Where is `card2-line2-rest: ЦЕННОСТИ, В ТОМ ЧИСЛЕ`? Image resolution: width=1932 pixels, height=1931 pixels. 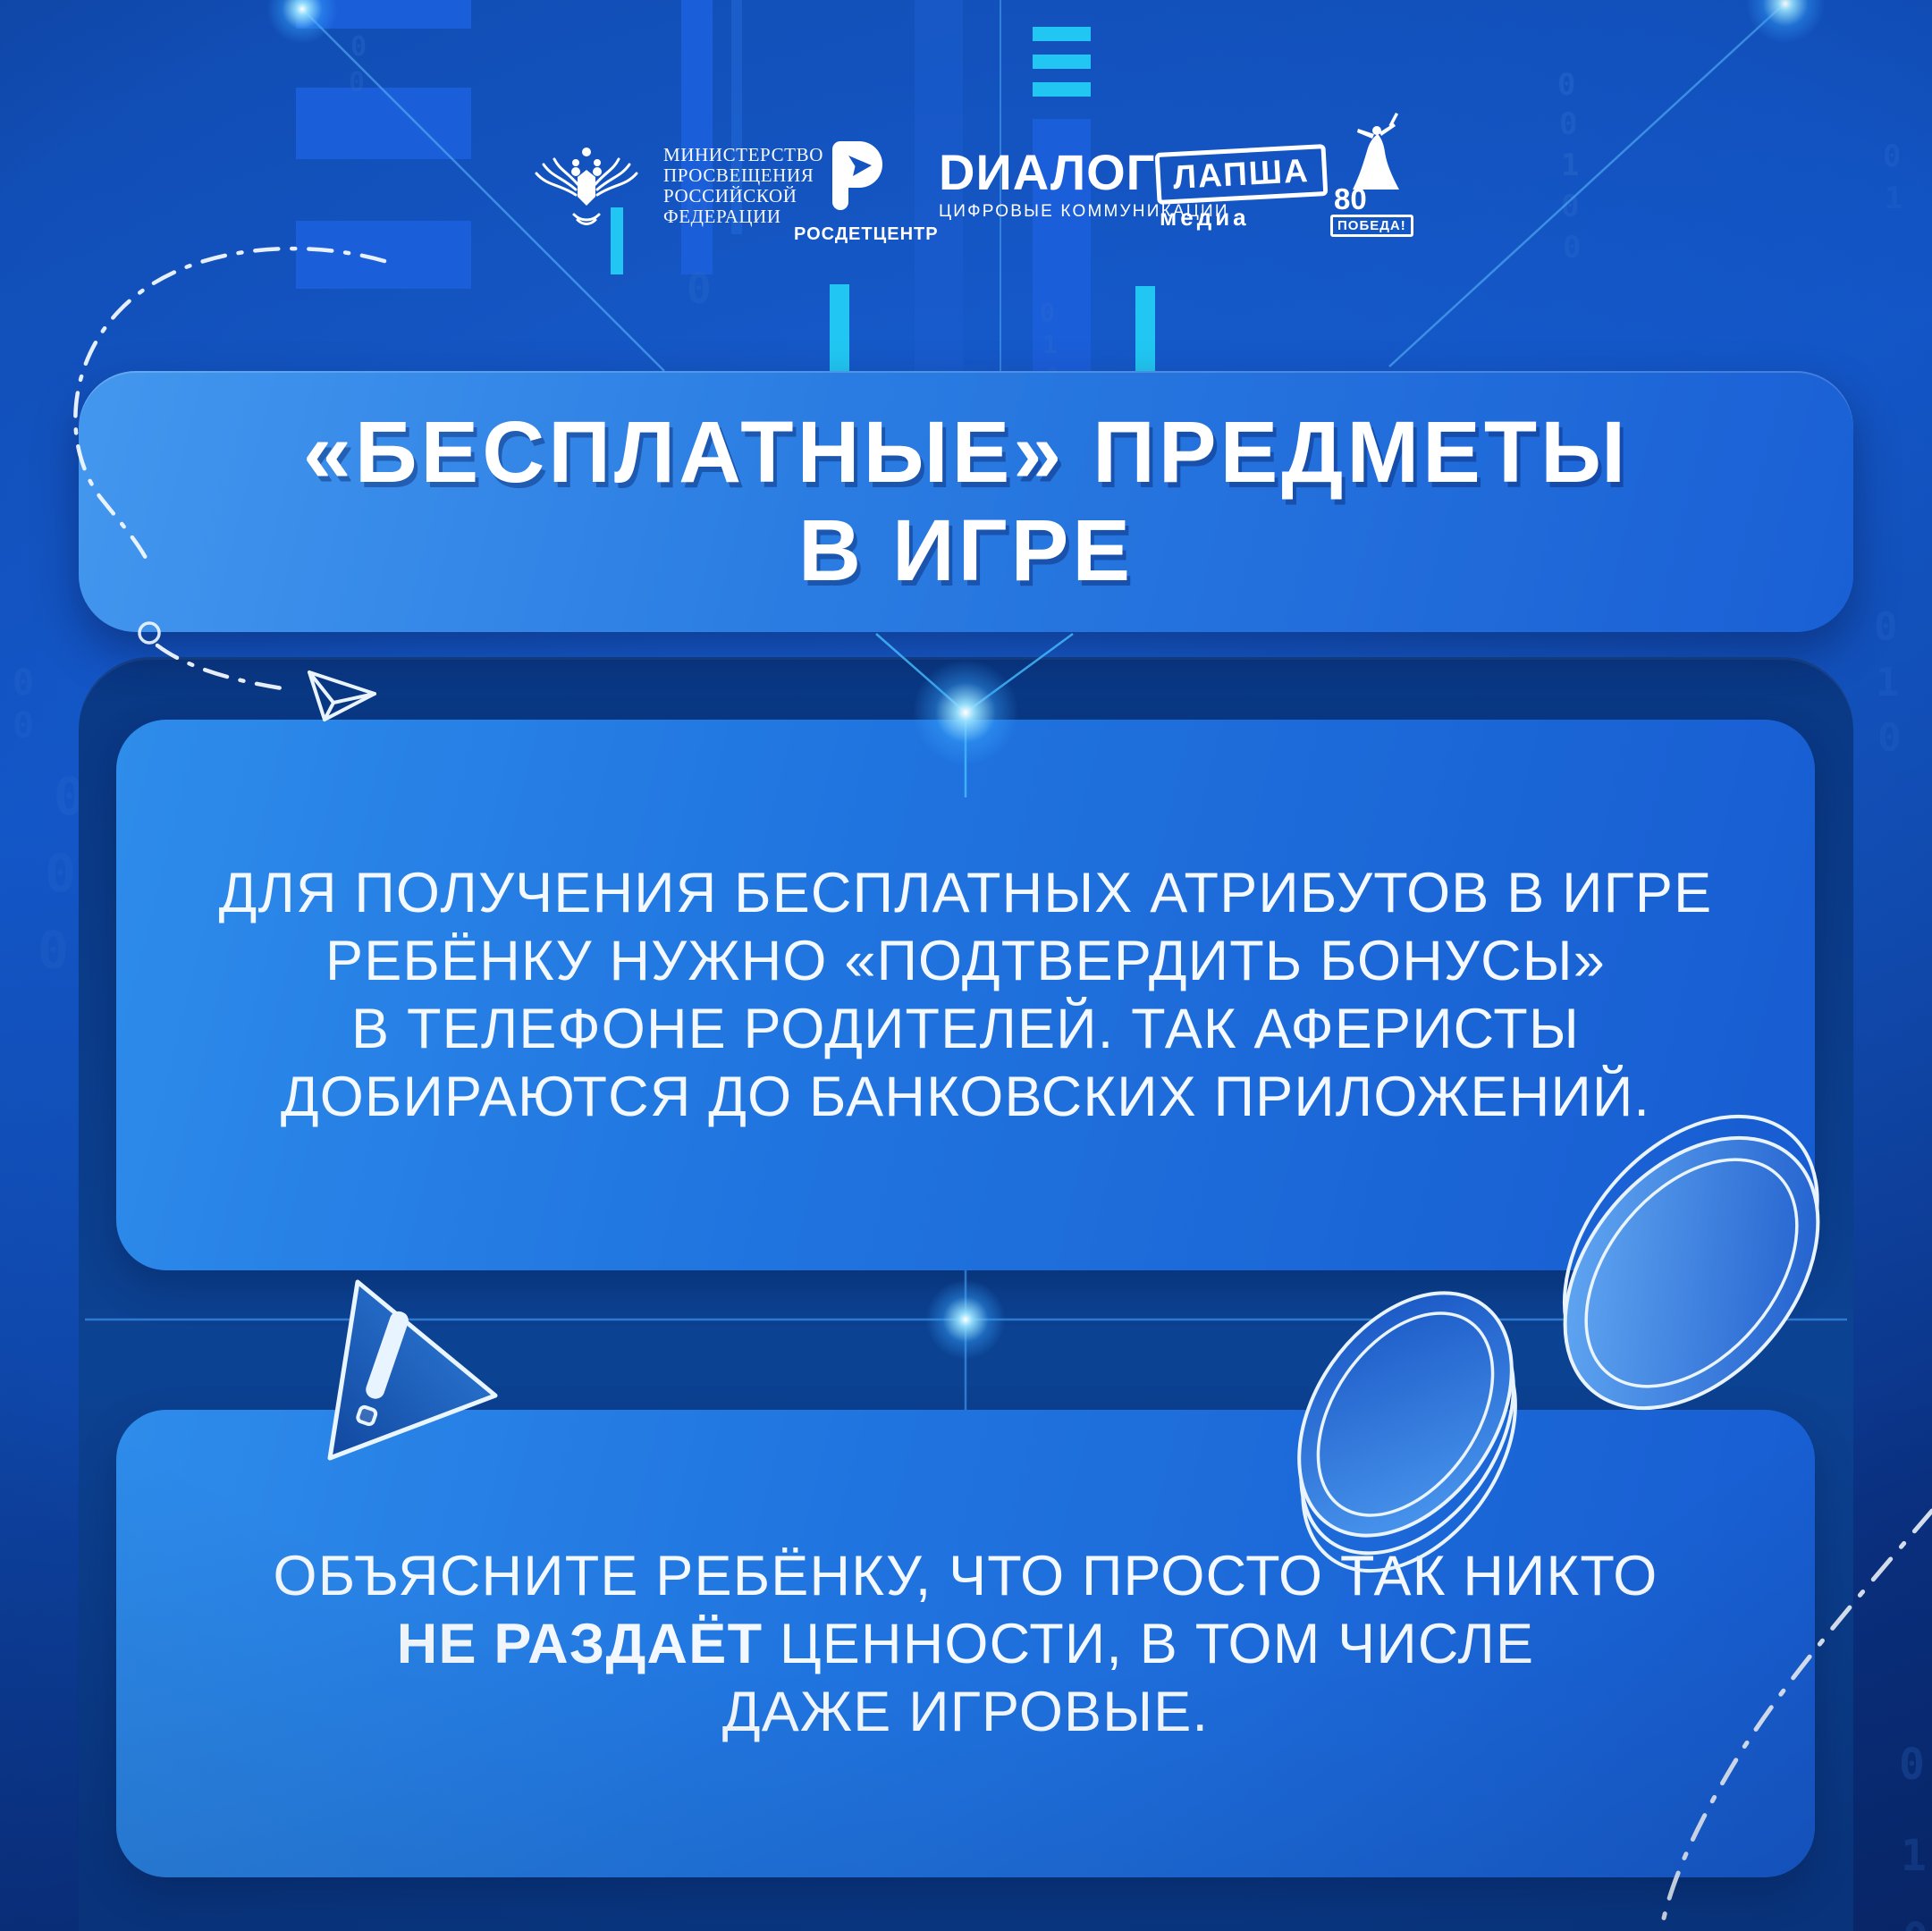
card2-line2-rest: ЦЕННОСТИ, В ТОМ ЧИСЛЕ is located at coordinates (1149, 1643).